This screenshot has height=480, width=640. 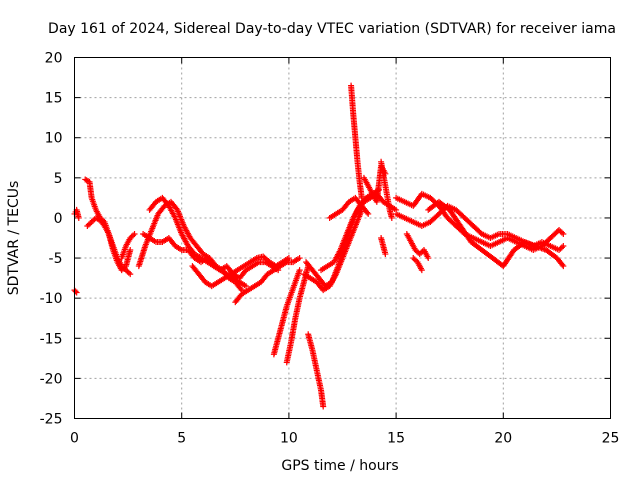 I want to click on x-tick-label: 15, so click(x=396, y=439).